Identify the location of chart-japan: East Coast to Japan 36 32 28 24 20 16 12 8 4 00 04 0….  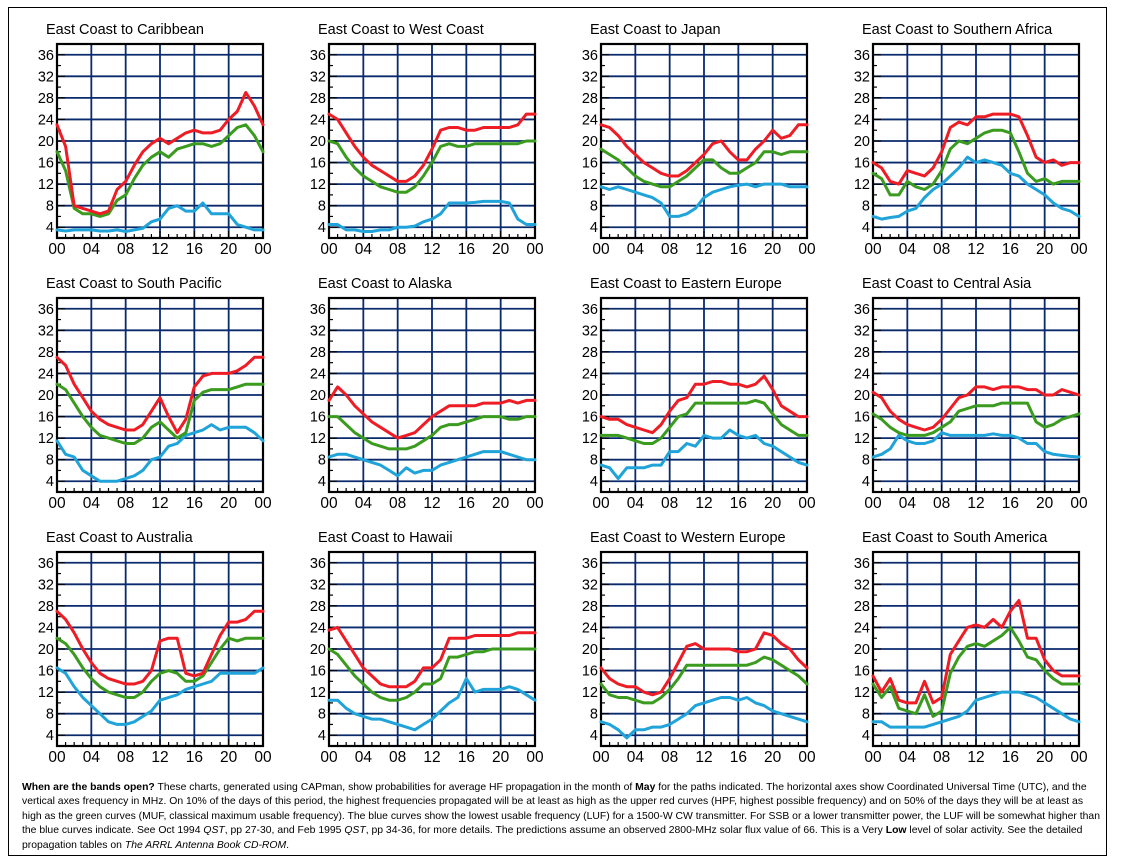
(699, 140).